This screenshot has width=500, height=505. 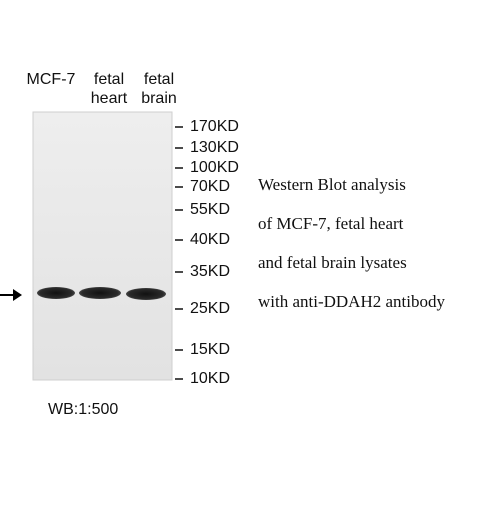 What do you see at coordinates (210, 186) in the screenshot?
I see `marker-label: 70KD` at bounding box center [210, 186].